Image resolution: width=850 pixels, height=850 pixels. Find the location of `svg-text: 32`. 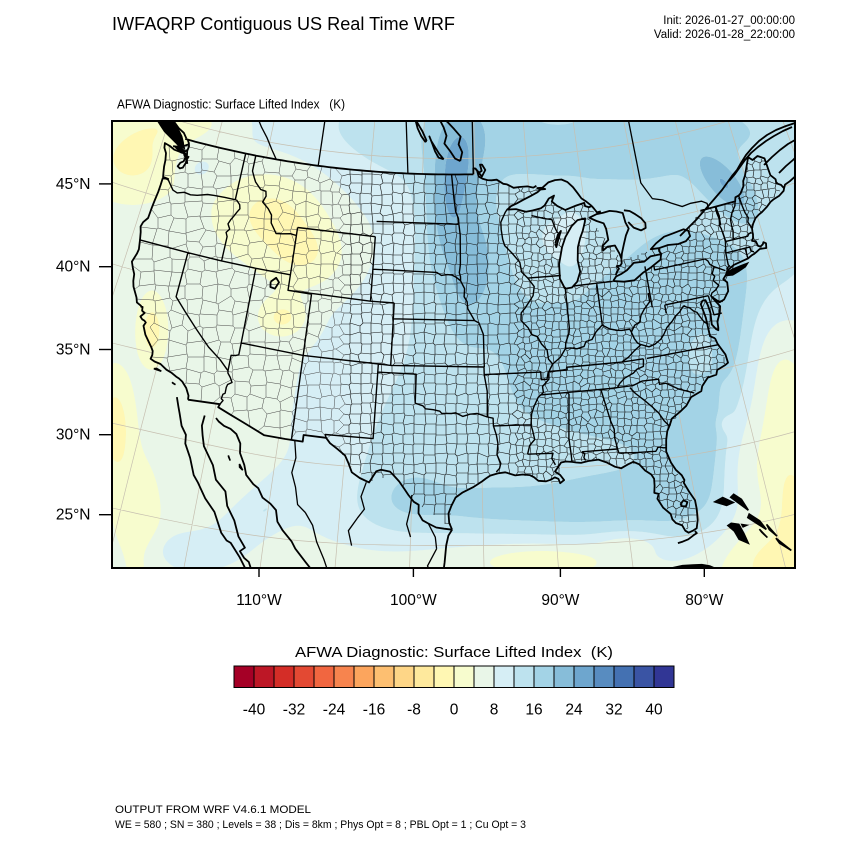

svg-text: 32 is located at coordinates (613, 710).